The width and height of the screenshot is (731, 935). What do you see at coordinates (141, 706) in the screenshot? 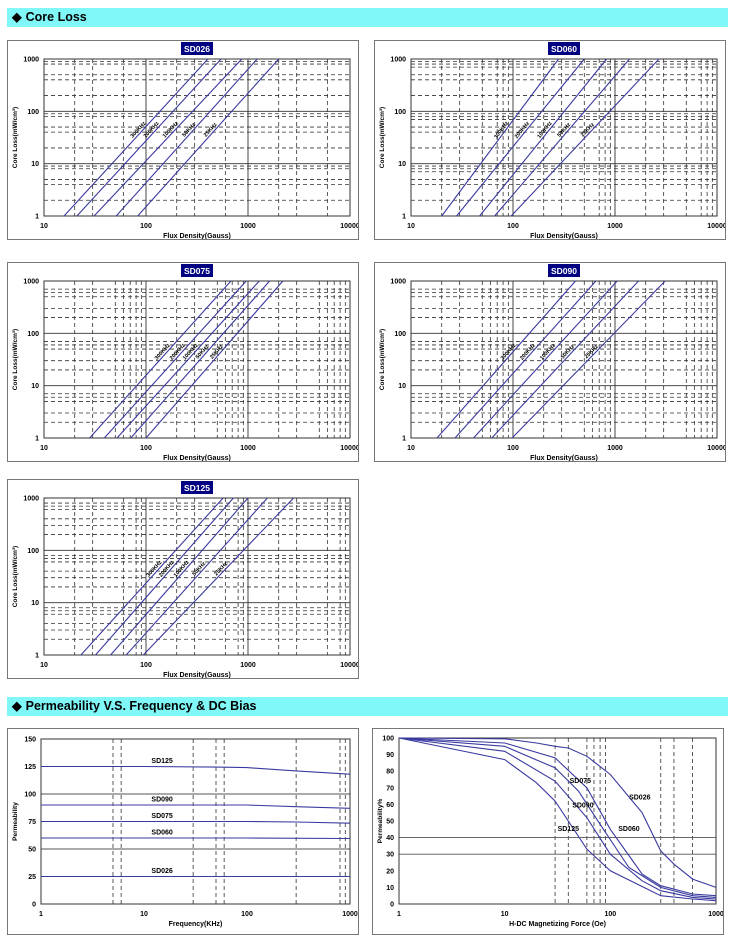
I see `section-title: Permeability V.S. Frequency & DC Bias` at bounding box center [141, 706].